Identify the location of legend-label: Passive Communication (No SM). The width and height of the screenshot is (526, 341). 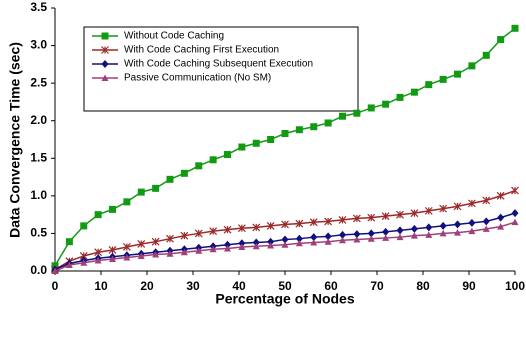
(197, 78).